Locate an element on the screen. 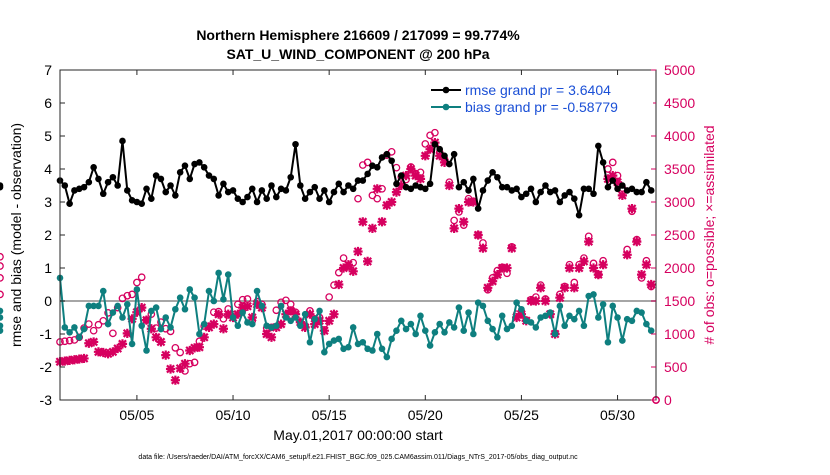  y-right-tick-label: 3500 is located at coordinates (679, 169).